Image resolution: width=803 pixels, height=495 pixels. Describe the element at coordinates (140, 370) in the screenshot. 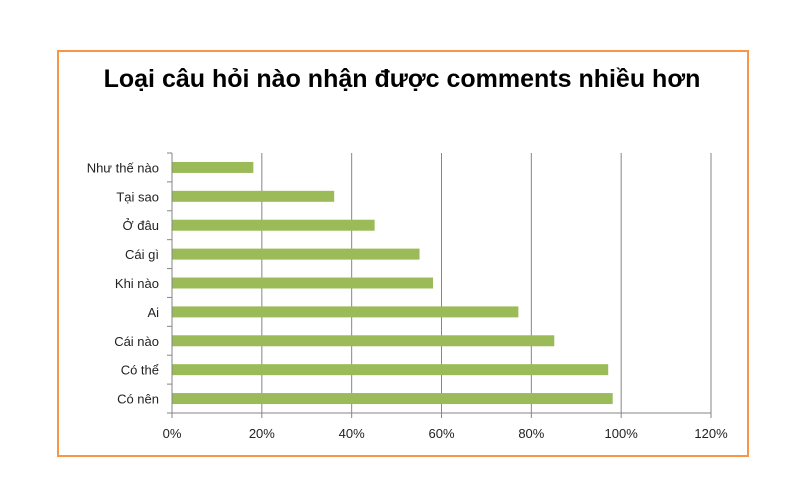

I see `category-label: Có thể` at that location.